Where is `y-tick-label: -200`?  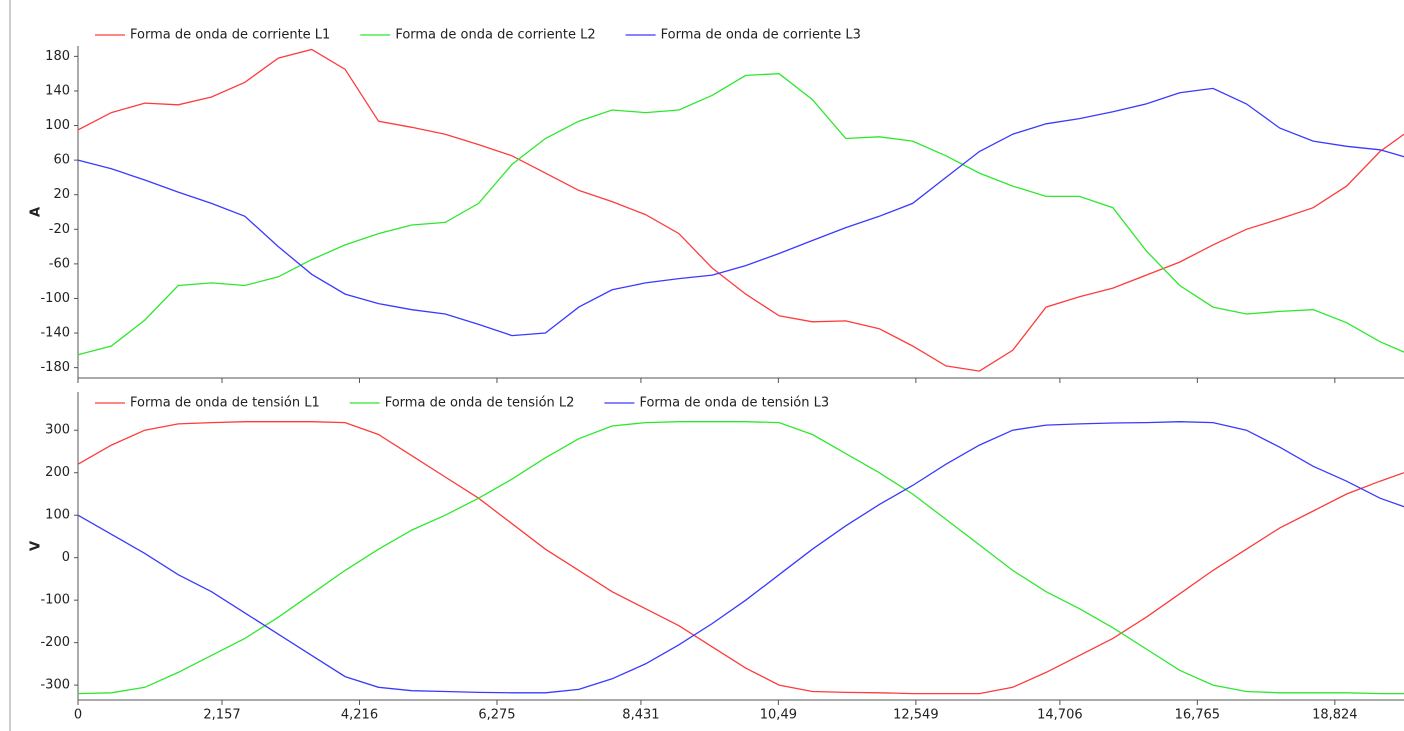 y-tick-label: -200 is located at coordinates (55, 642).